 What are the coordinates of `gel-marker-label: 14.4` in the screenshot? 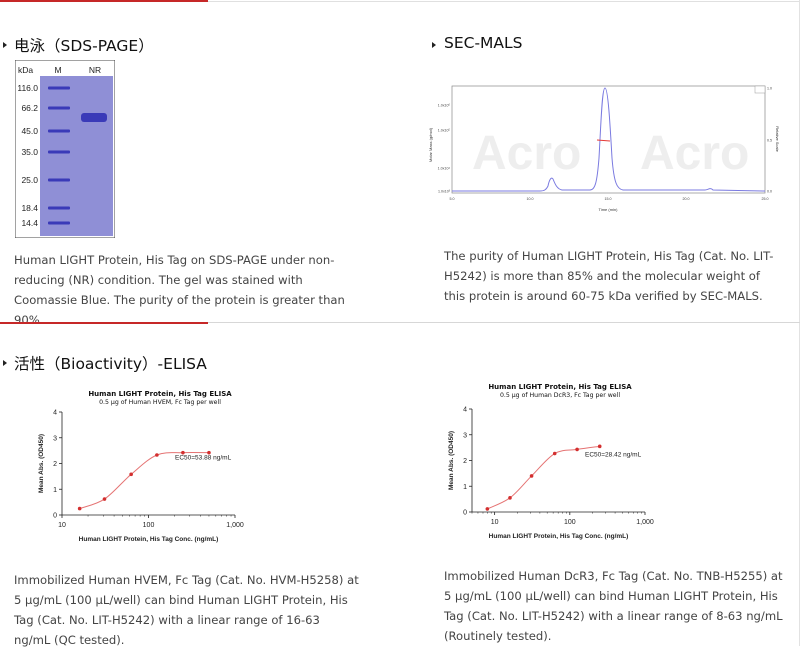 It's located at (29, 223).